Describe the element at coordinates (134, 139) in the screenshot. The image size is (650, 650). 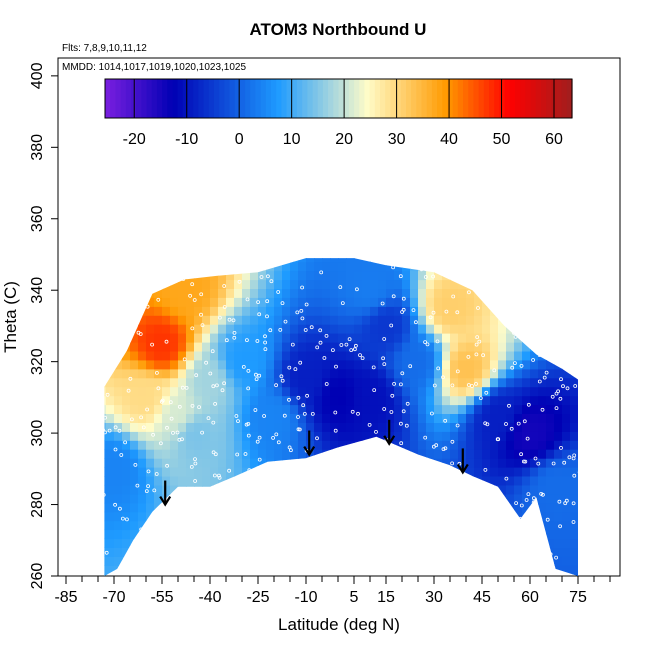
I see `colorbar-tick-label: -20` at that location.